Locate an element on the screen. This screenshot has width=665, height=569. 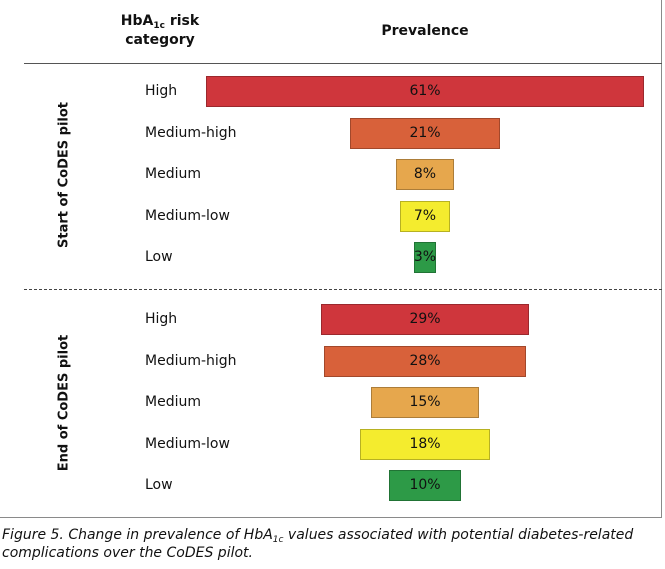
data-label: 29% is located at coordinates (425, 319).